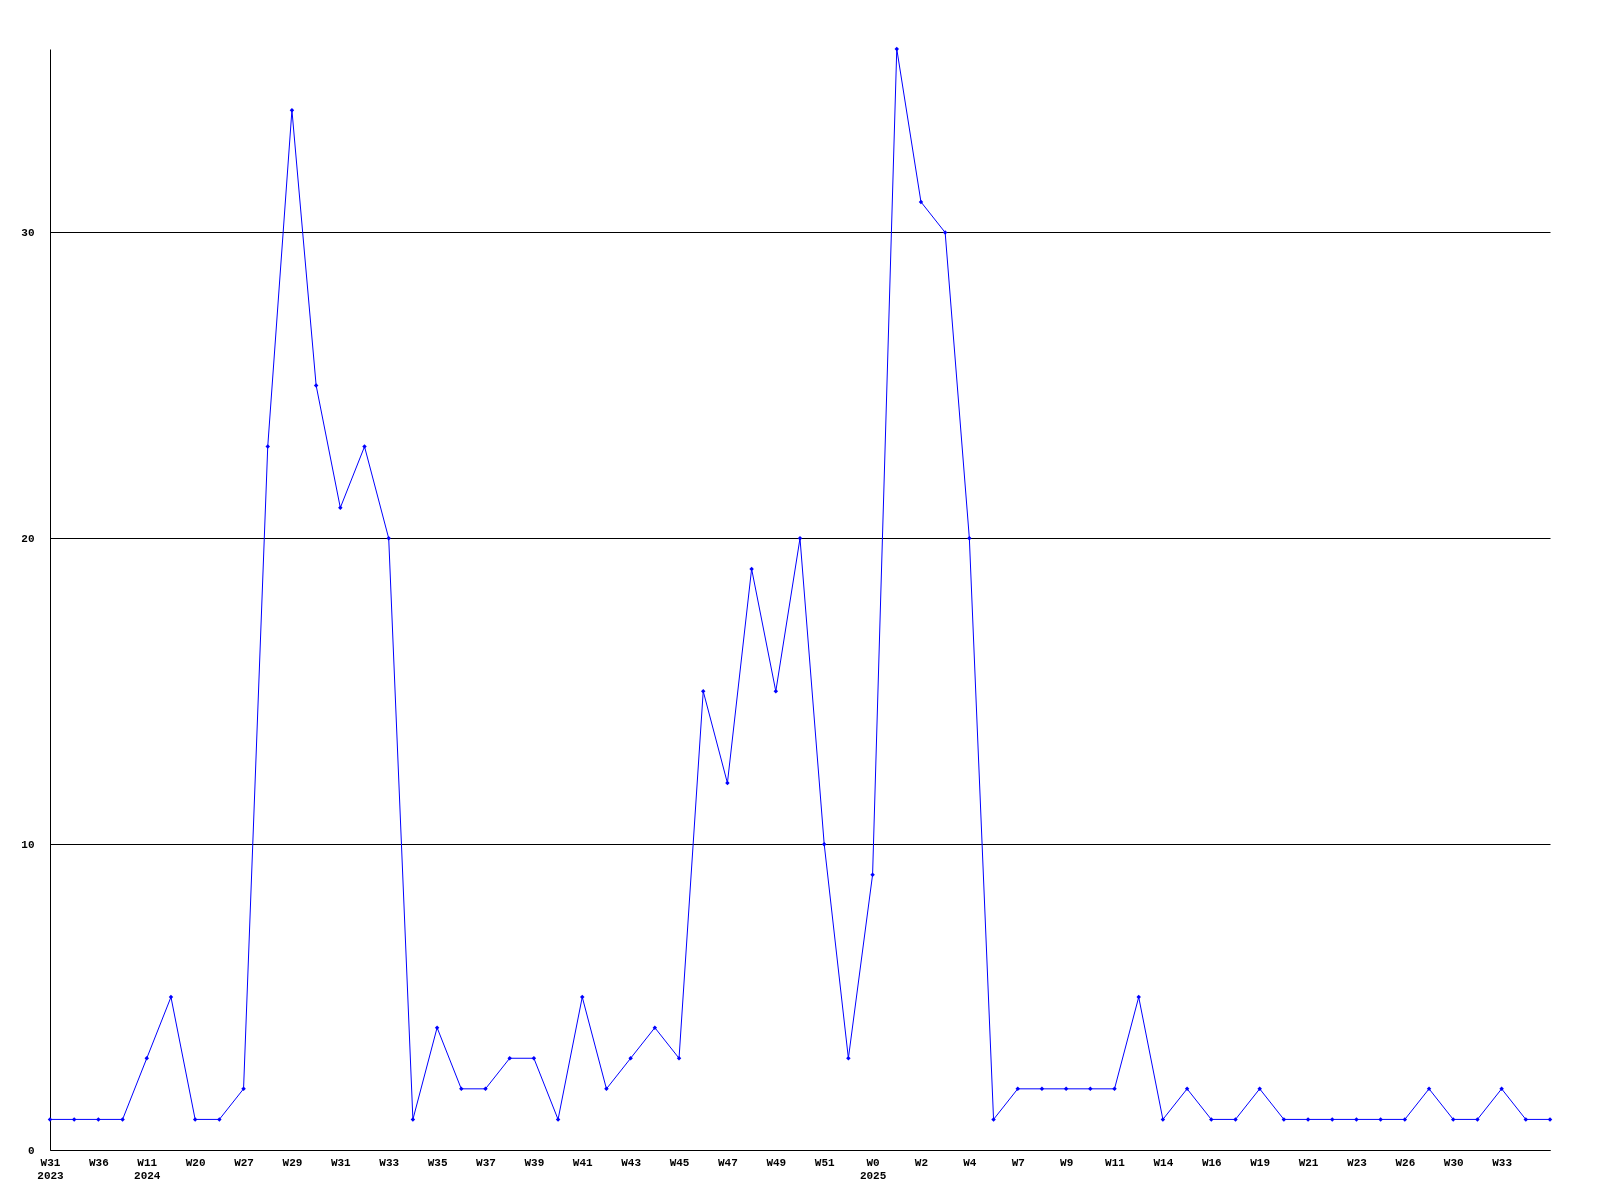  What do you see at coordinates (728, 1162) in the screenshot?
I see `x-tick-label: W47` at bounding box center [728, 1162].